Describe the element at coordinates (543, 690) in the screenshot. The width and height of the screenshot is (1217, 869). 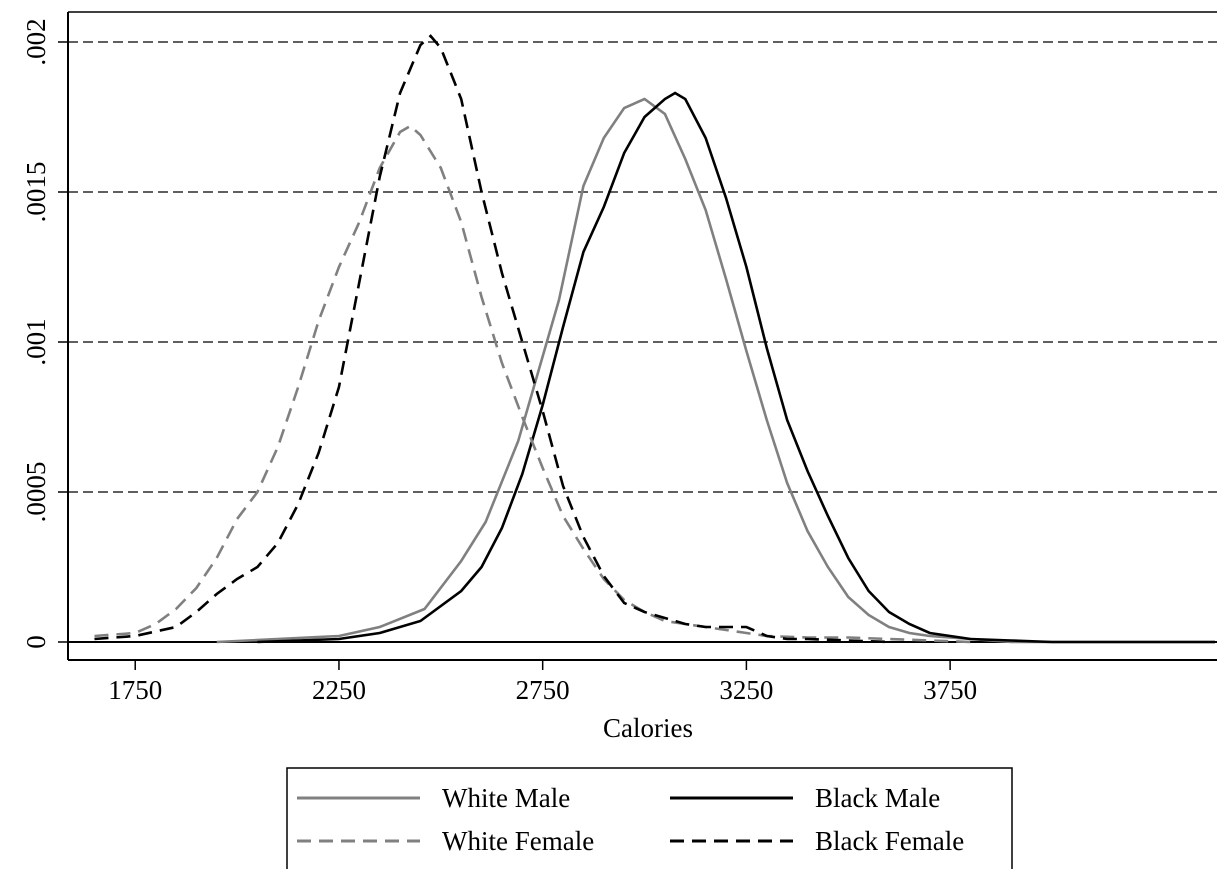
I see `x-tick-label: 2750` at that location.